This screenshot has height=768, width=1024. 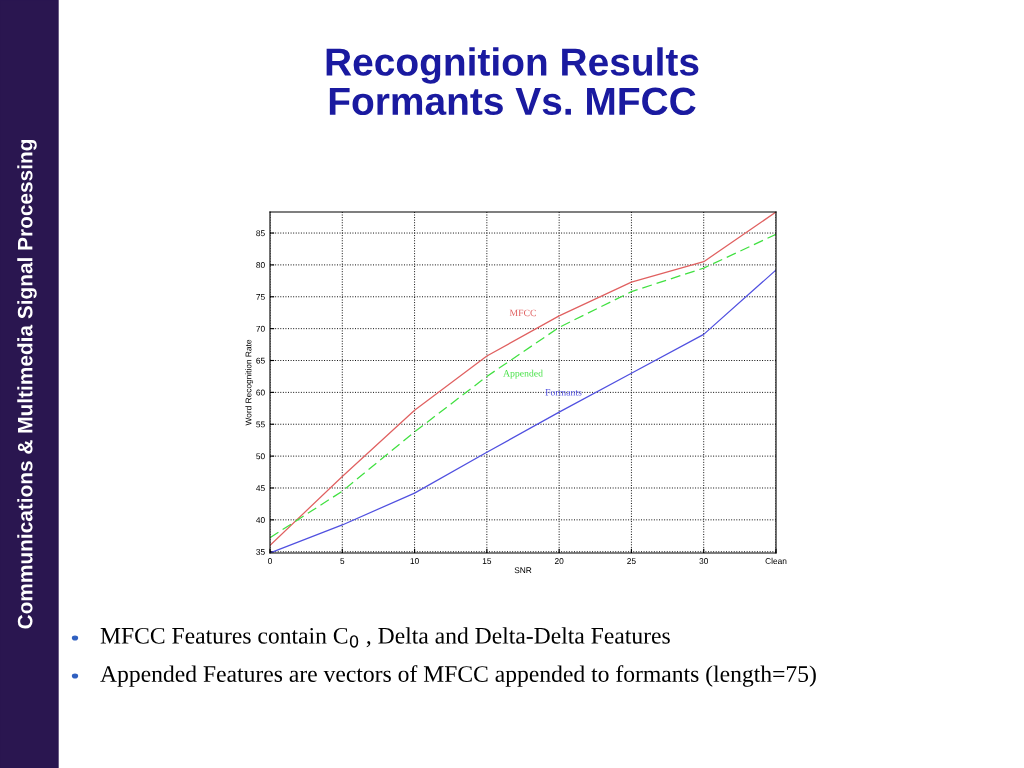 What do you see at coordinates (559, 561) in the screenshot?
I see `x-tick-label: 20` at bounding box center [559, 561].